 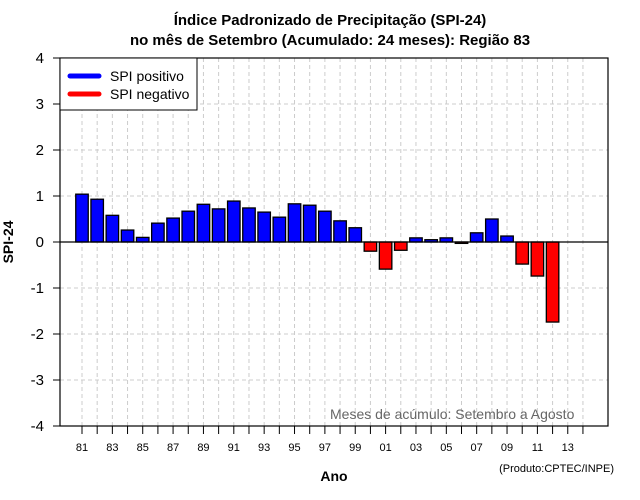 I want to click on x-tick-label: 91, so click(x=234, y=448).